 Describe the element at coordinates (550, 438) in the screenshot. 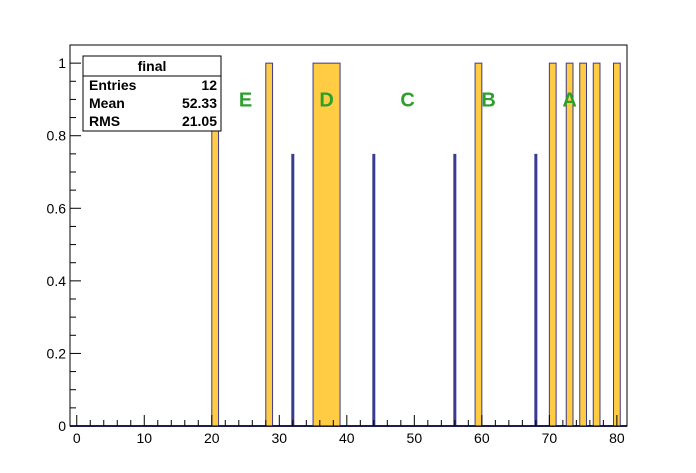

I see `x-tick-label-7: 70` at that location.